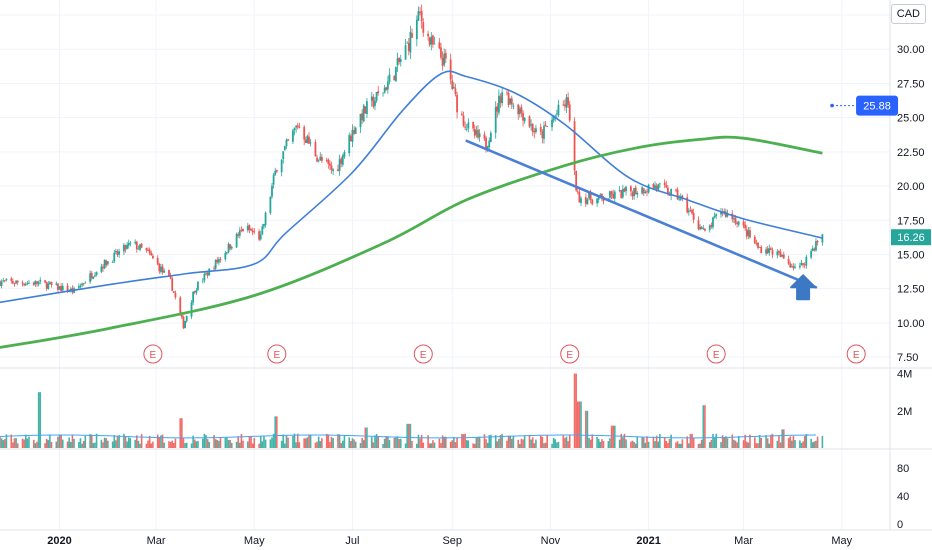 The image size is (932, 550). I want to click on price-tick-label: 22.50, so click(911, 153).